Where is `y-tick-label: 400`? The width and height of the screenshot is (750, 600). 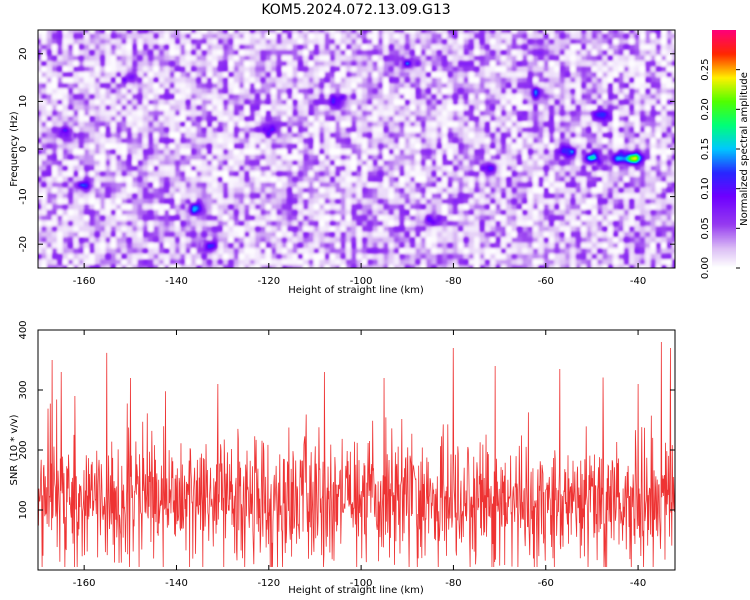
y-tick-label: 400 is located at coordinates (23, 329).